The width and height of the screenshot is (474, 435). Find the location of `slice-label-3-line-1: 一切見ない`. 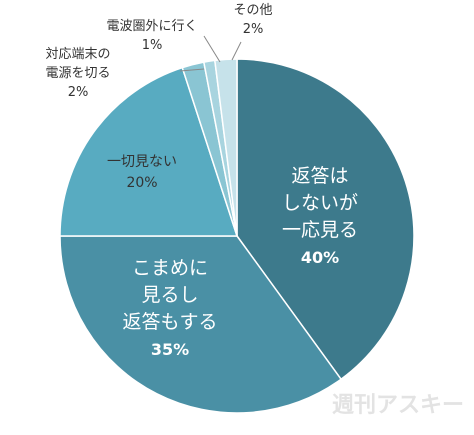

slice-label-3-line-1: 一切見ない is located at coordinates (142, 162).